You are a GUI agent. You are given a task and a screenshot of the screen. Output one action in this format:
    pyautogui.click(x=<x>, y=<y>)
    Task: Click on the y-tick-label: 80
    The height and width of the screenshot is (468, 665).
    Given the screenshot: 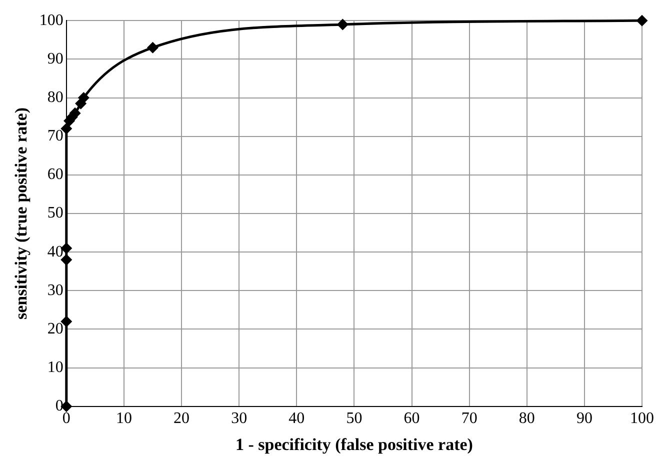 What is the action you would take?
    pyautogui.click(x=55, y=97)
    